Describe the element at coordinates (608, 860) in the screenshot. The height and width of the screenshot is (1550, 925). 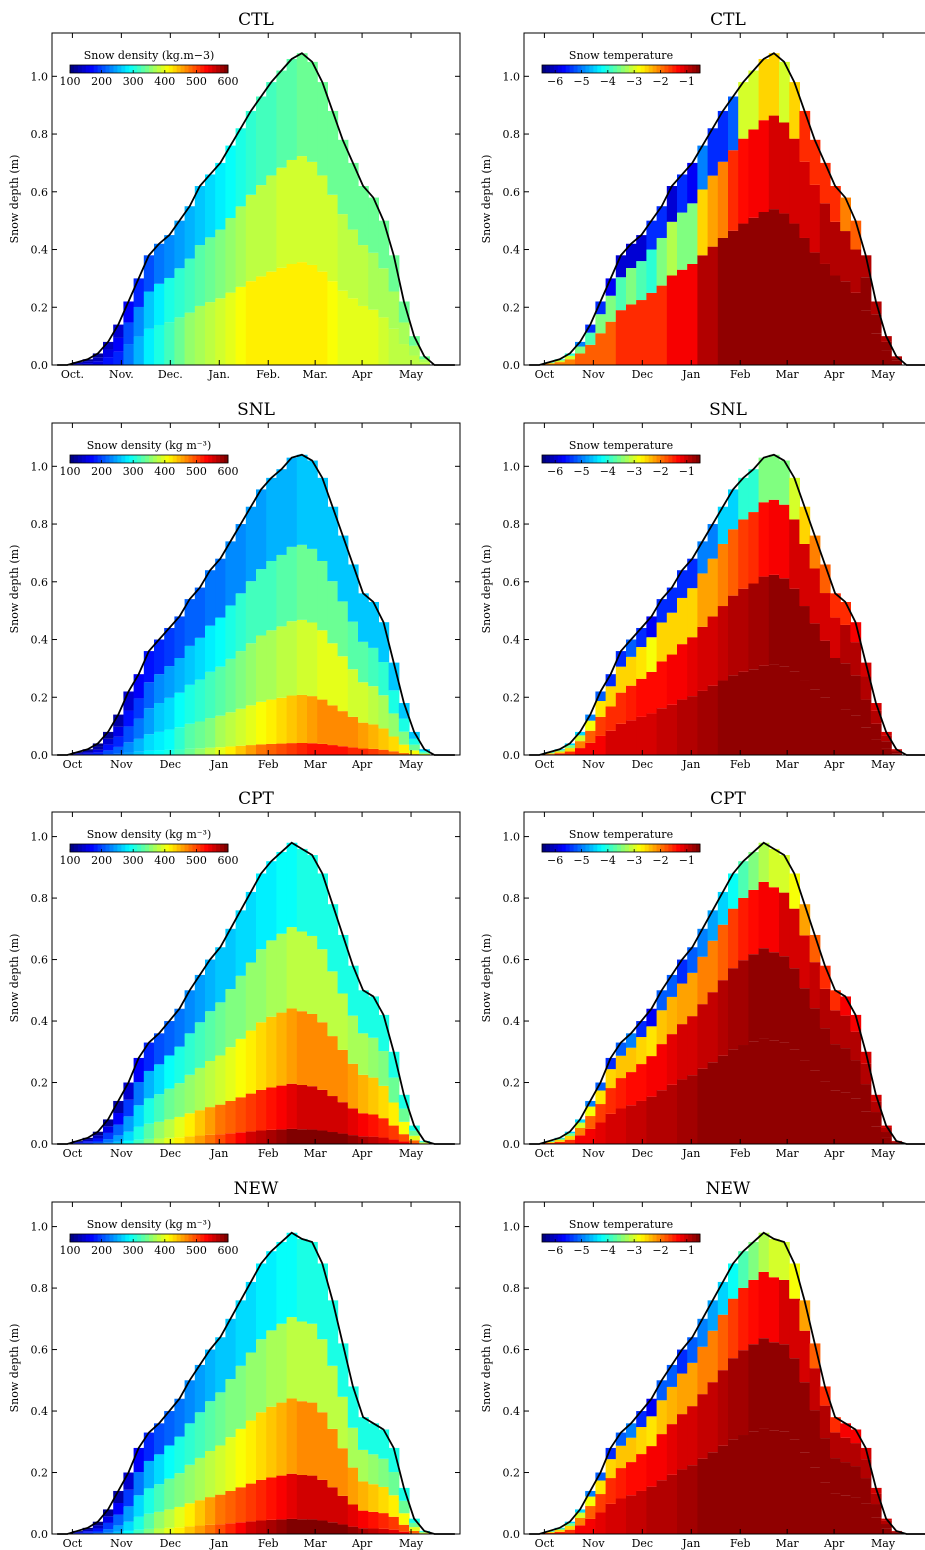
I see `colorbar-tick-label: −4` at that location.